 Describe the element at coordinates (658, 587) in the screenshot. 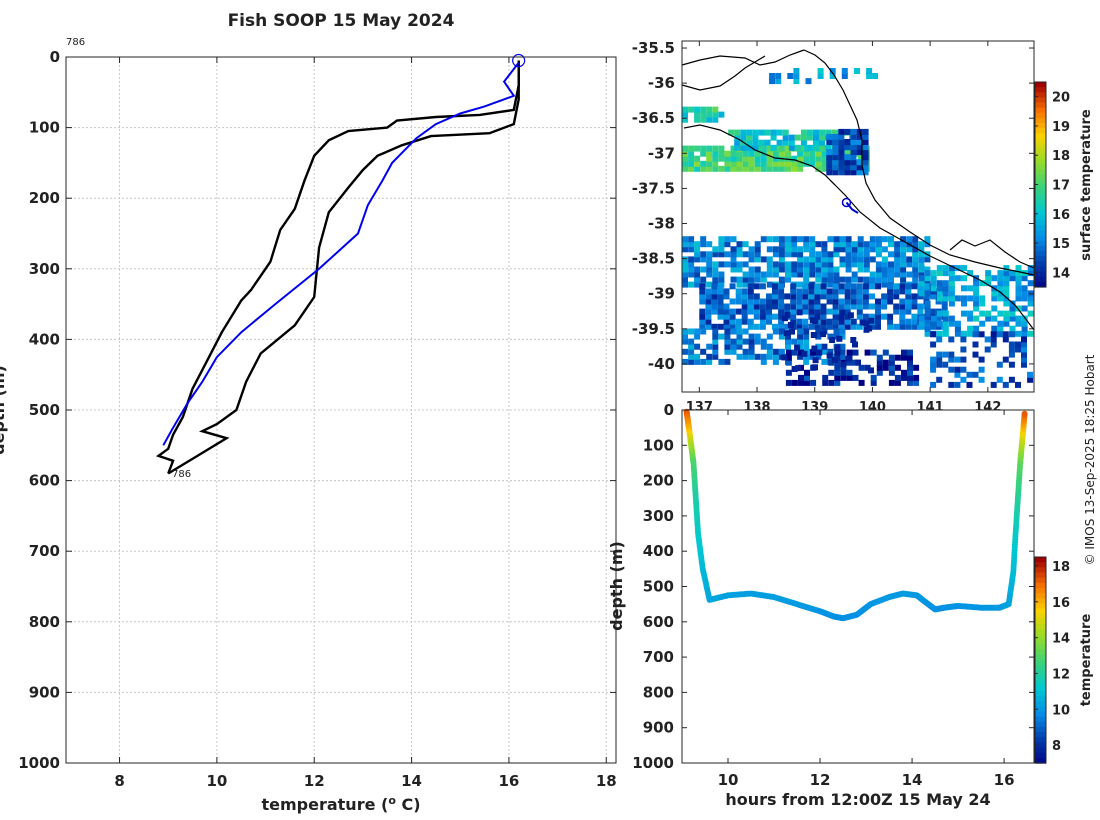

I see `depth-time-y-tick-label: 500` at that location.